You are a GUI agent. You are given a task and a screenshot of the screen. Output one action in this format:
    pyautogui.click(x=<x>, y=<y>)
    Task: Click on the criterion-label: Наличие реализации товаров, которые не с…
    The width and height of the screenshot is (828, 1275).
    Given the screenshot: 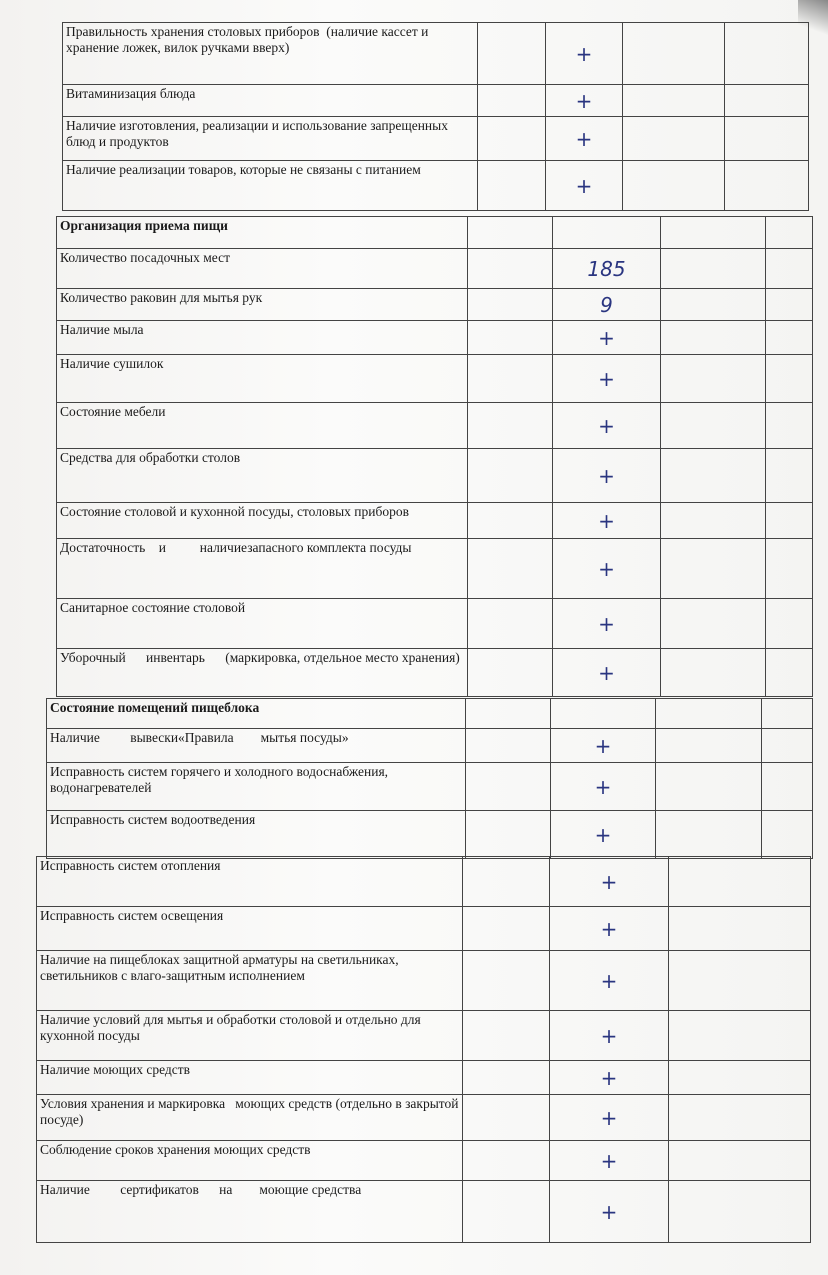 What is the action you would take?
    pyautogui.click(x=270, y=185)
    